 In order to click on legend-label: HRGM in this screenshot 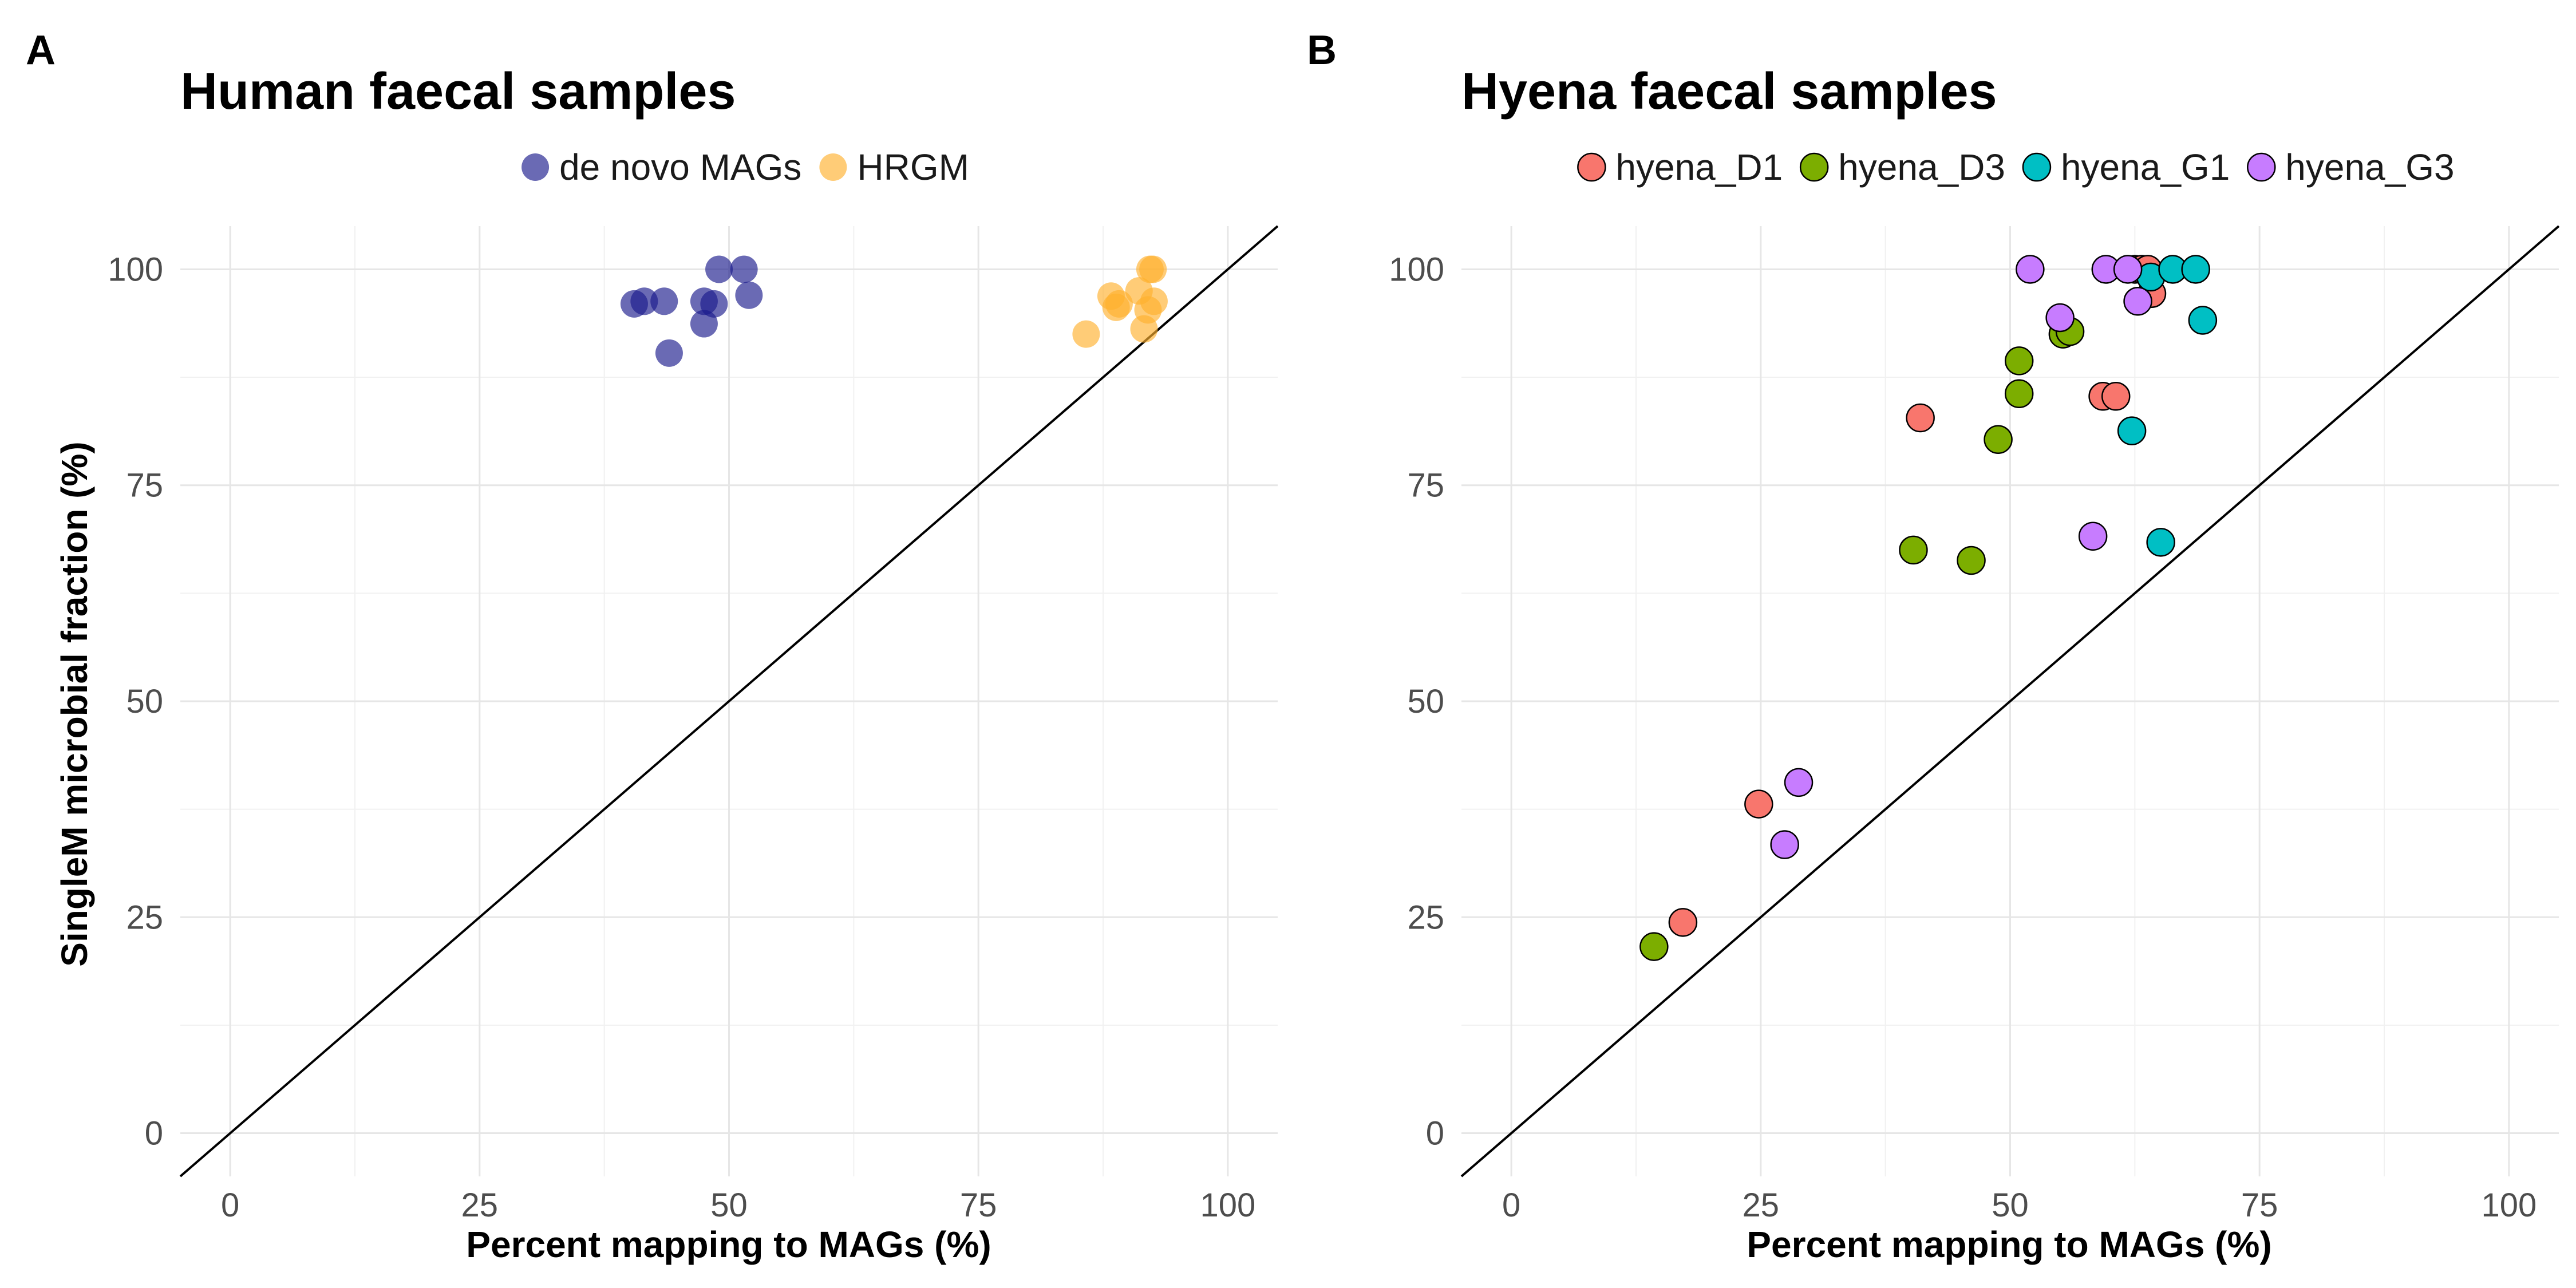, I will do `click(913, 167)`.